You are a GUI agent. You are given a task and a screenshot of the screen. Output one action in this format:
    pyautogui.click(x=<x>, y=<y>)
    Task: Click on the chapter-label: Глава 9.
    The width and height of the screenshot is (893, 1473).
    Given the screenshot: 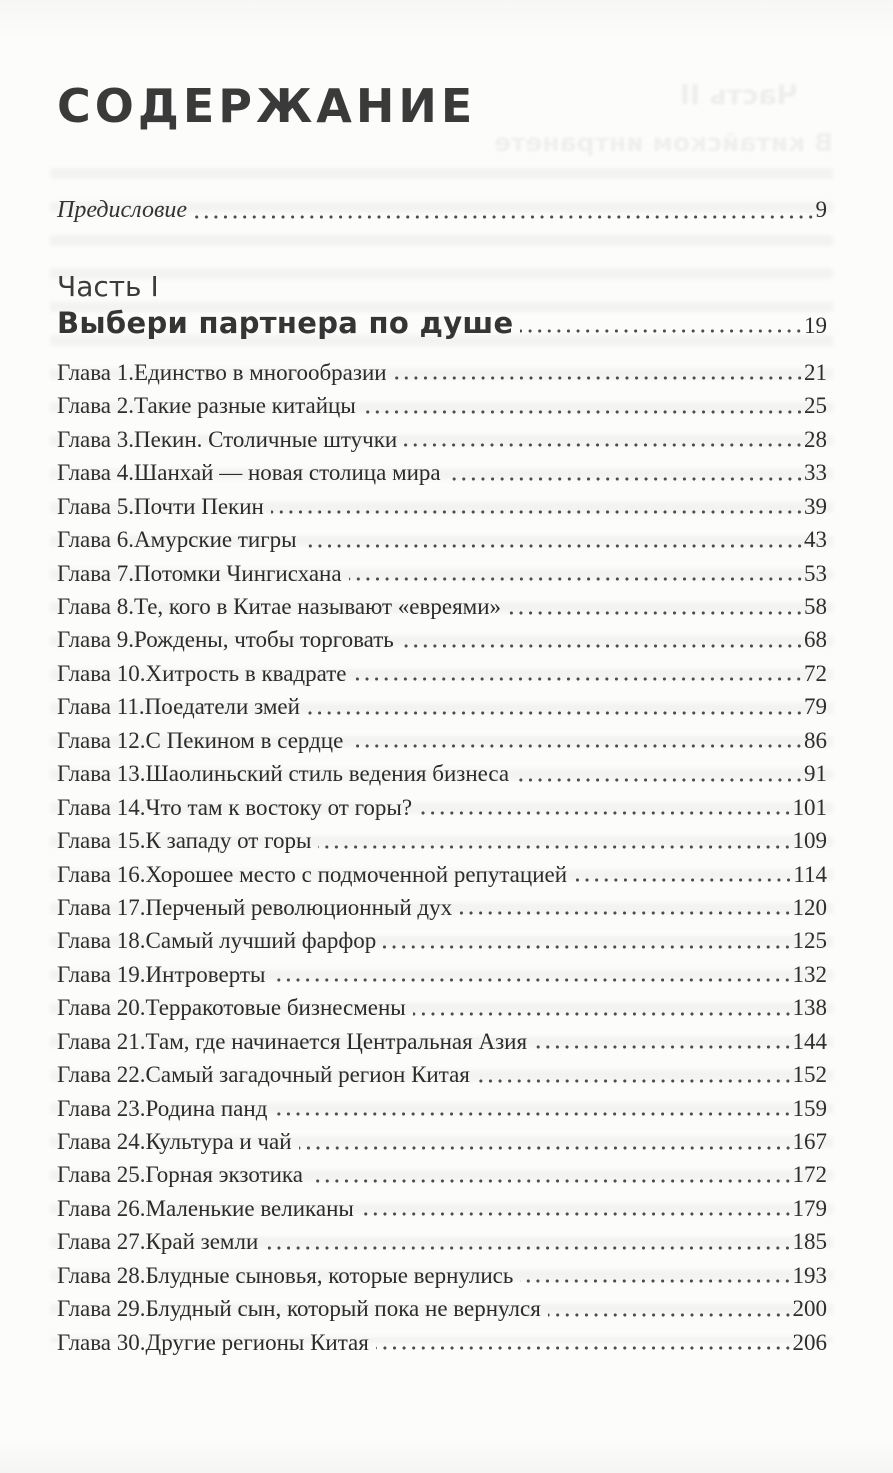 What is the action you would take?
    pyautogui.click(x=96, y=640)
    